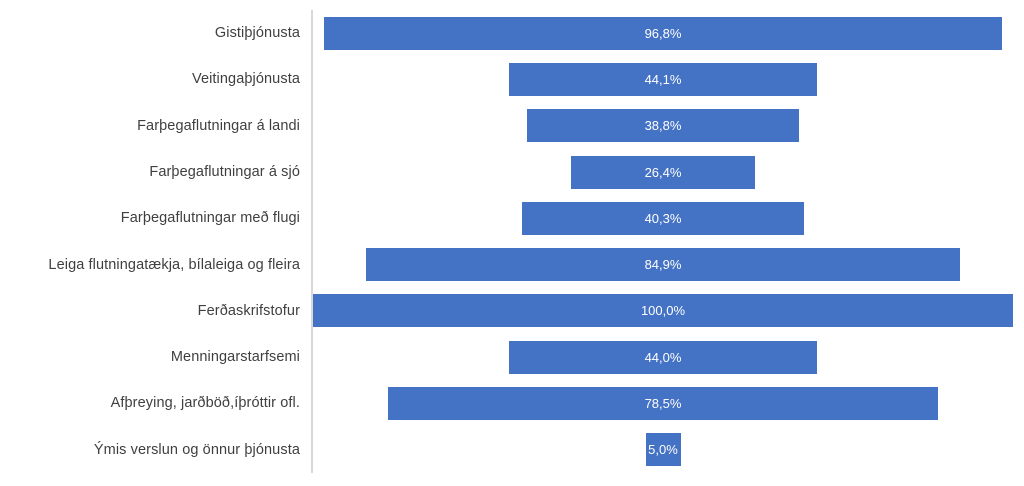  Describe the element at coordinates (512, 218) in the screenshot. I see `chart-row: Farþegaflutningar með flugi 40,3%` at that location.